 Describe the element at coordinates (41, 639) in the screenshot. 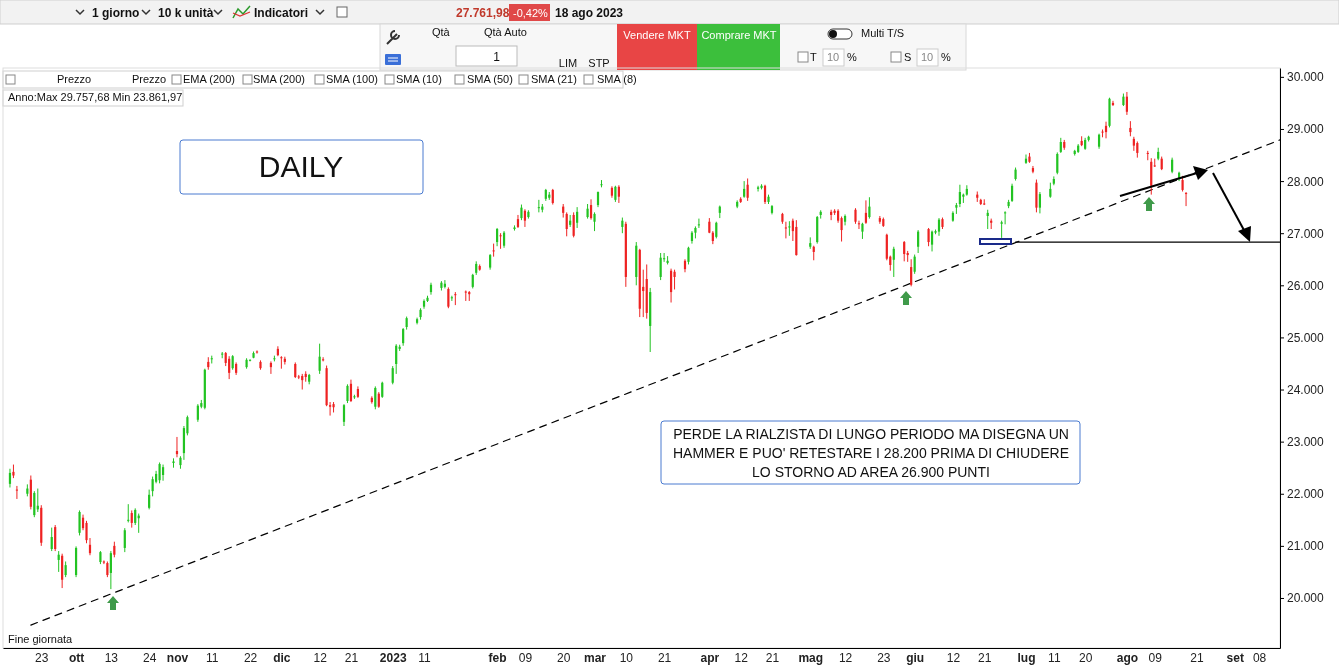

I see `annotation: Fine giornata` at that location.